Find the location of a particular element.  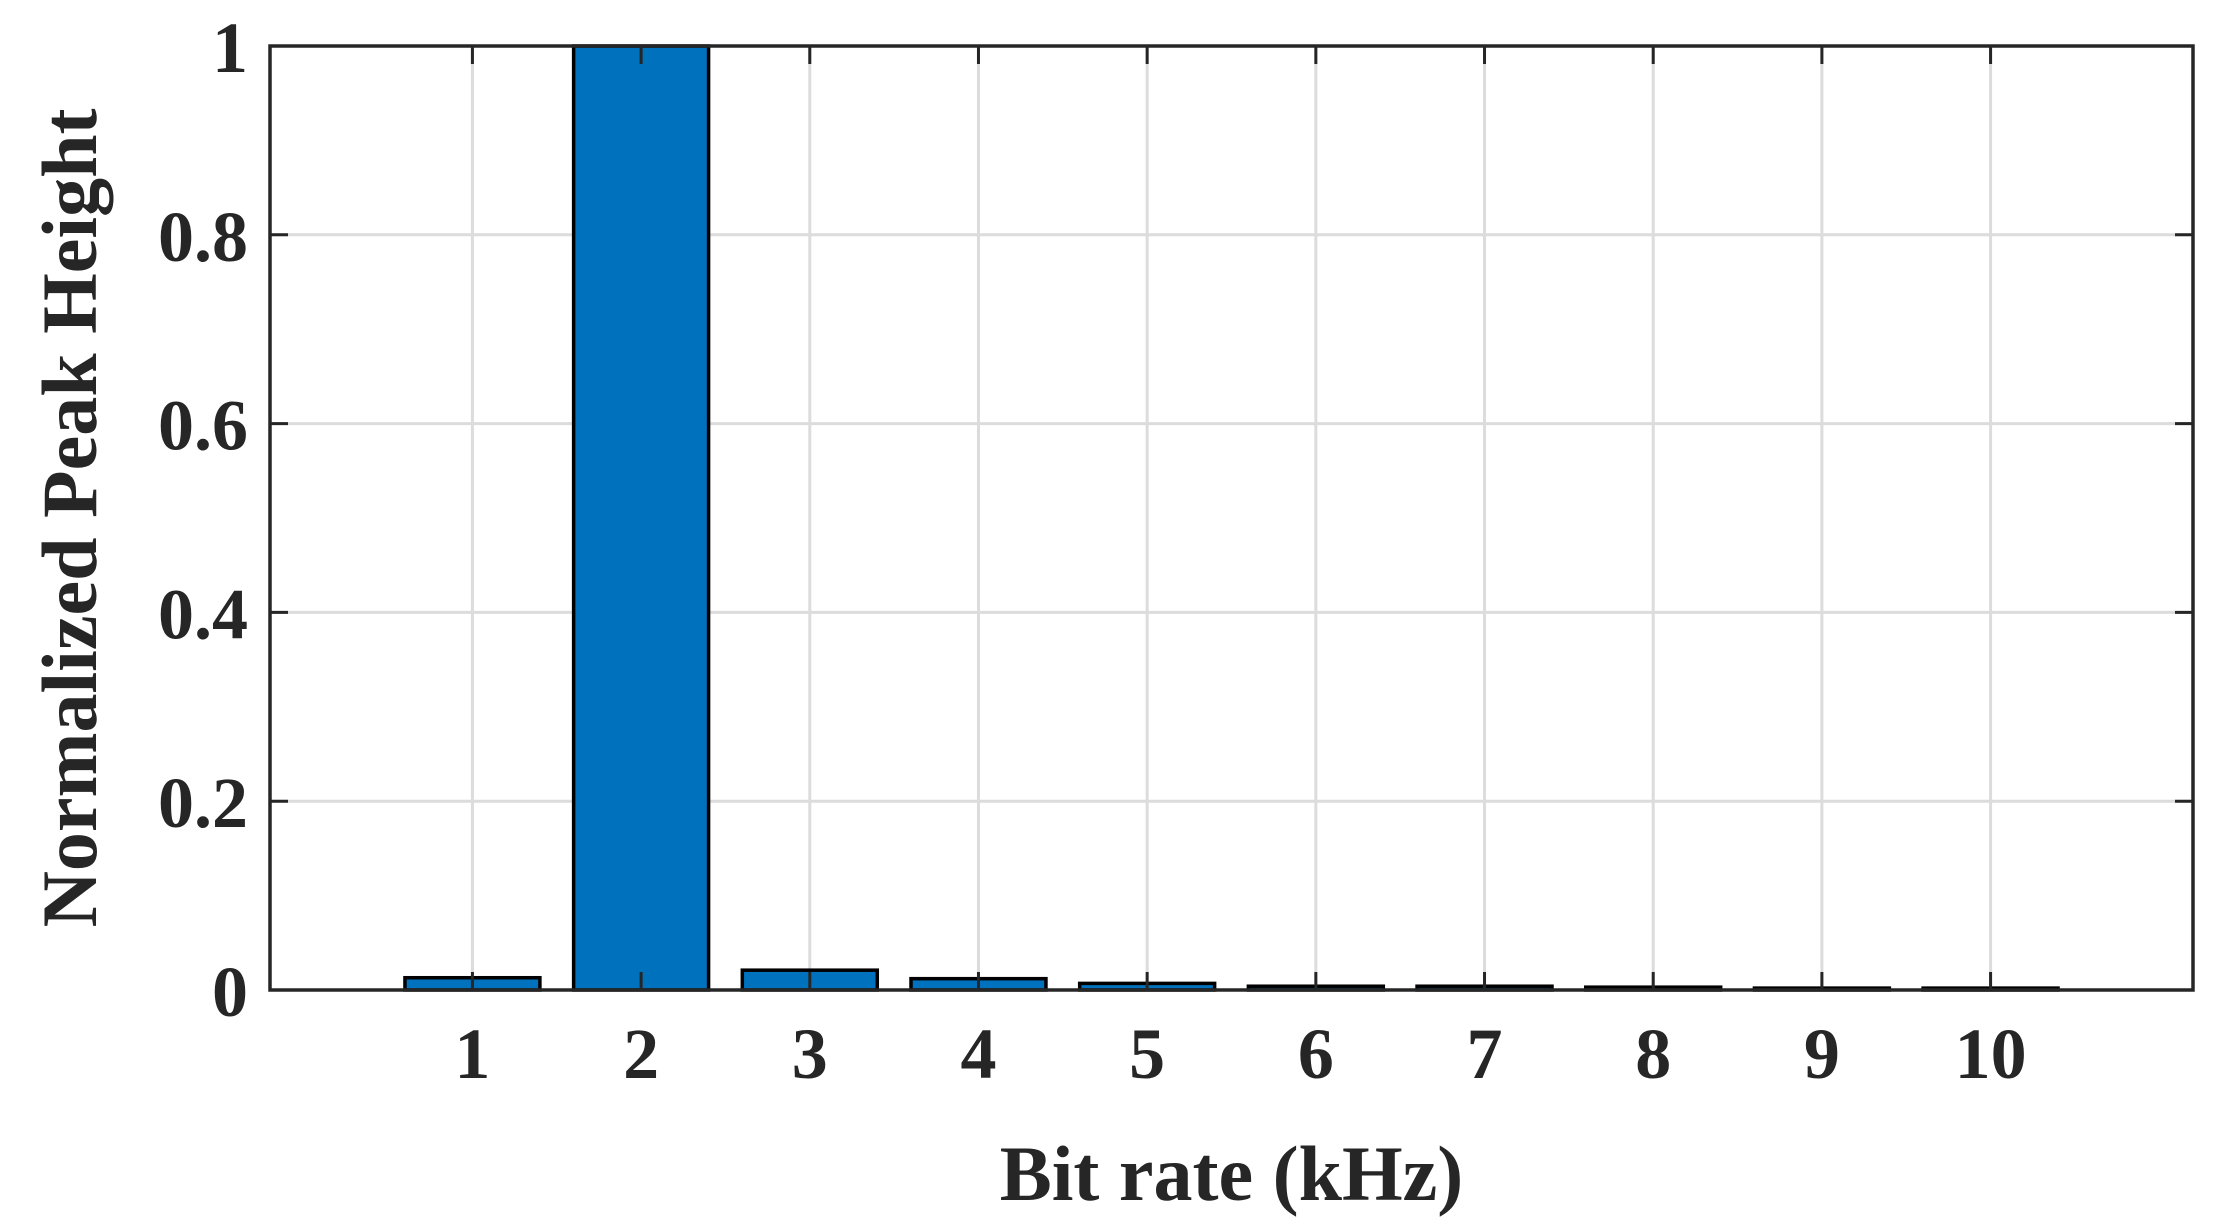

y-axis-label: Normalized Peak Height is located at coordinates (69, 518).